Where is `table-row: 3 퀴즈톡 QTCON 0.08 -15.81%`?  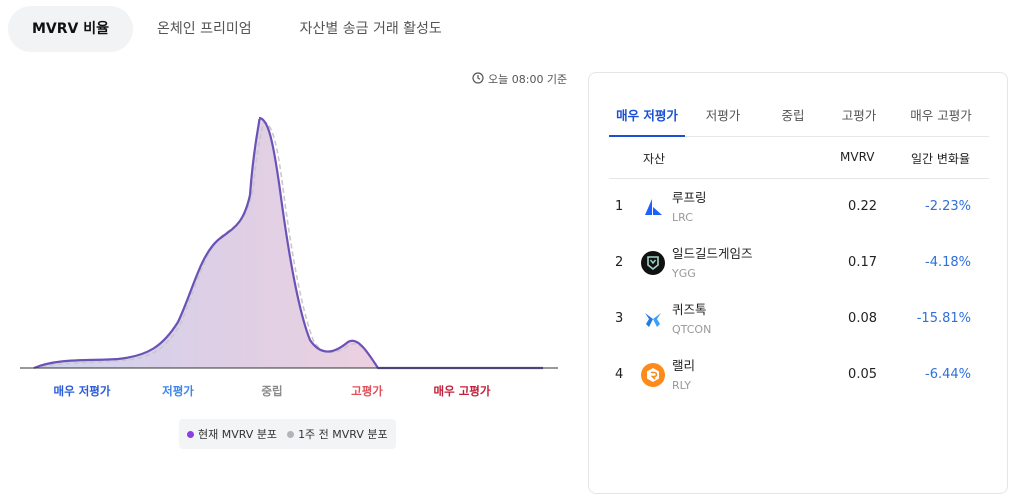
table-row: 3 퀴즈톡 QTCON 0.08 -15.81% is located at coordinates (799, 319).